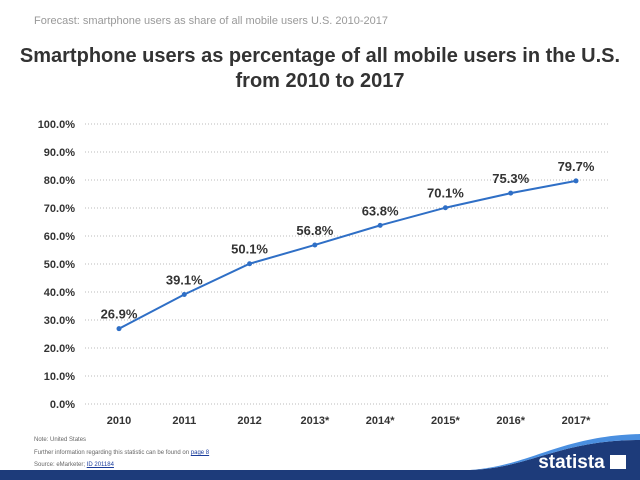 This screenshot has height=480, width=640. Describe the element at coordinates (576, 421) in the screenshot. I see `x-tick-label: 2017*` at that location.